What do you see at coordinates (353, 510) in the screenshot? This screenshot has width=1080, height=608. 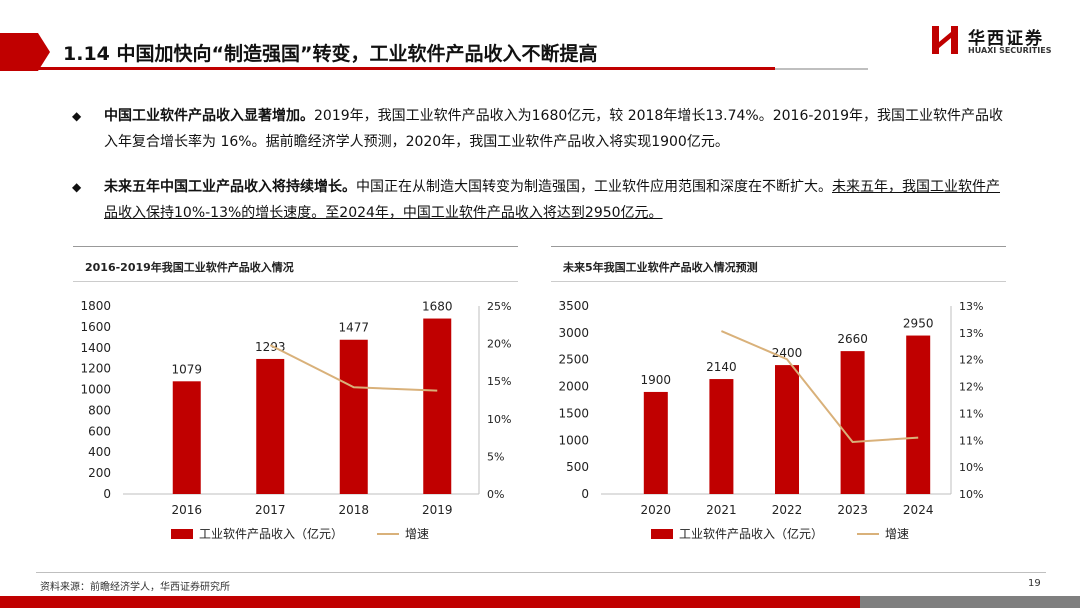 I see `x-tick-label: 2018` at bounding box center [353, 510].